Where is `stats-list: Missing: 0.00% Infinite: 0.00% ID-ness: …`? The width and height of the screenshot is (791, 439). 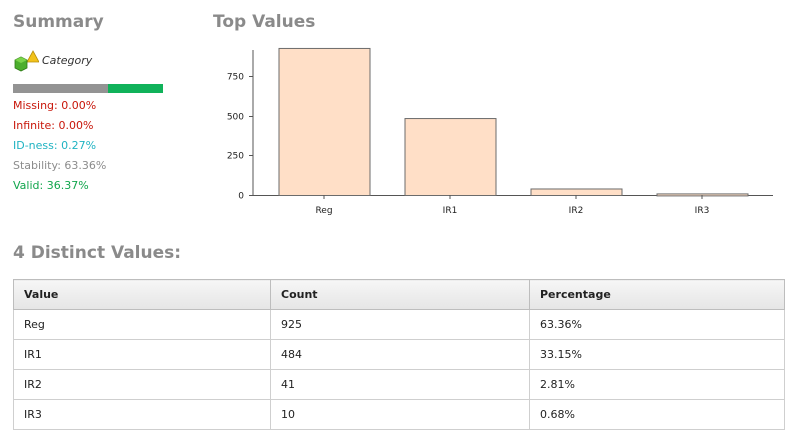
stats-list: Missing: 0.00% Infinite: 0.00% ID-ness: … is located at coordinates (59, 149).